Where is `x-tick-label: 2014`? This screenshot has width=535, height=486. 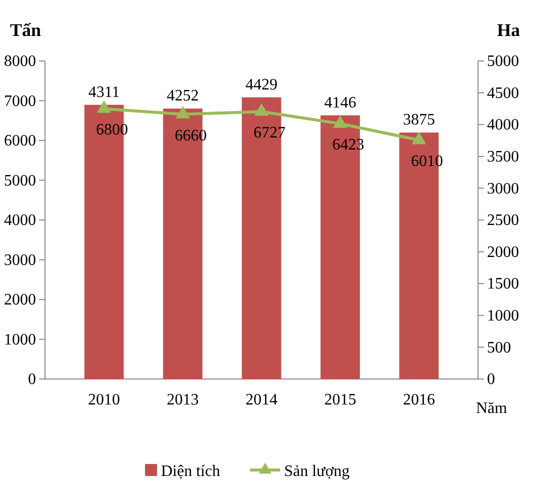 x-tick-label: 2014 is located at coordinates (262, 399).